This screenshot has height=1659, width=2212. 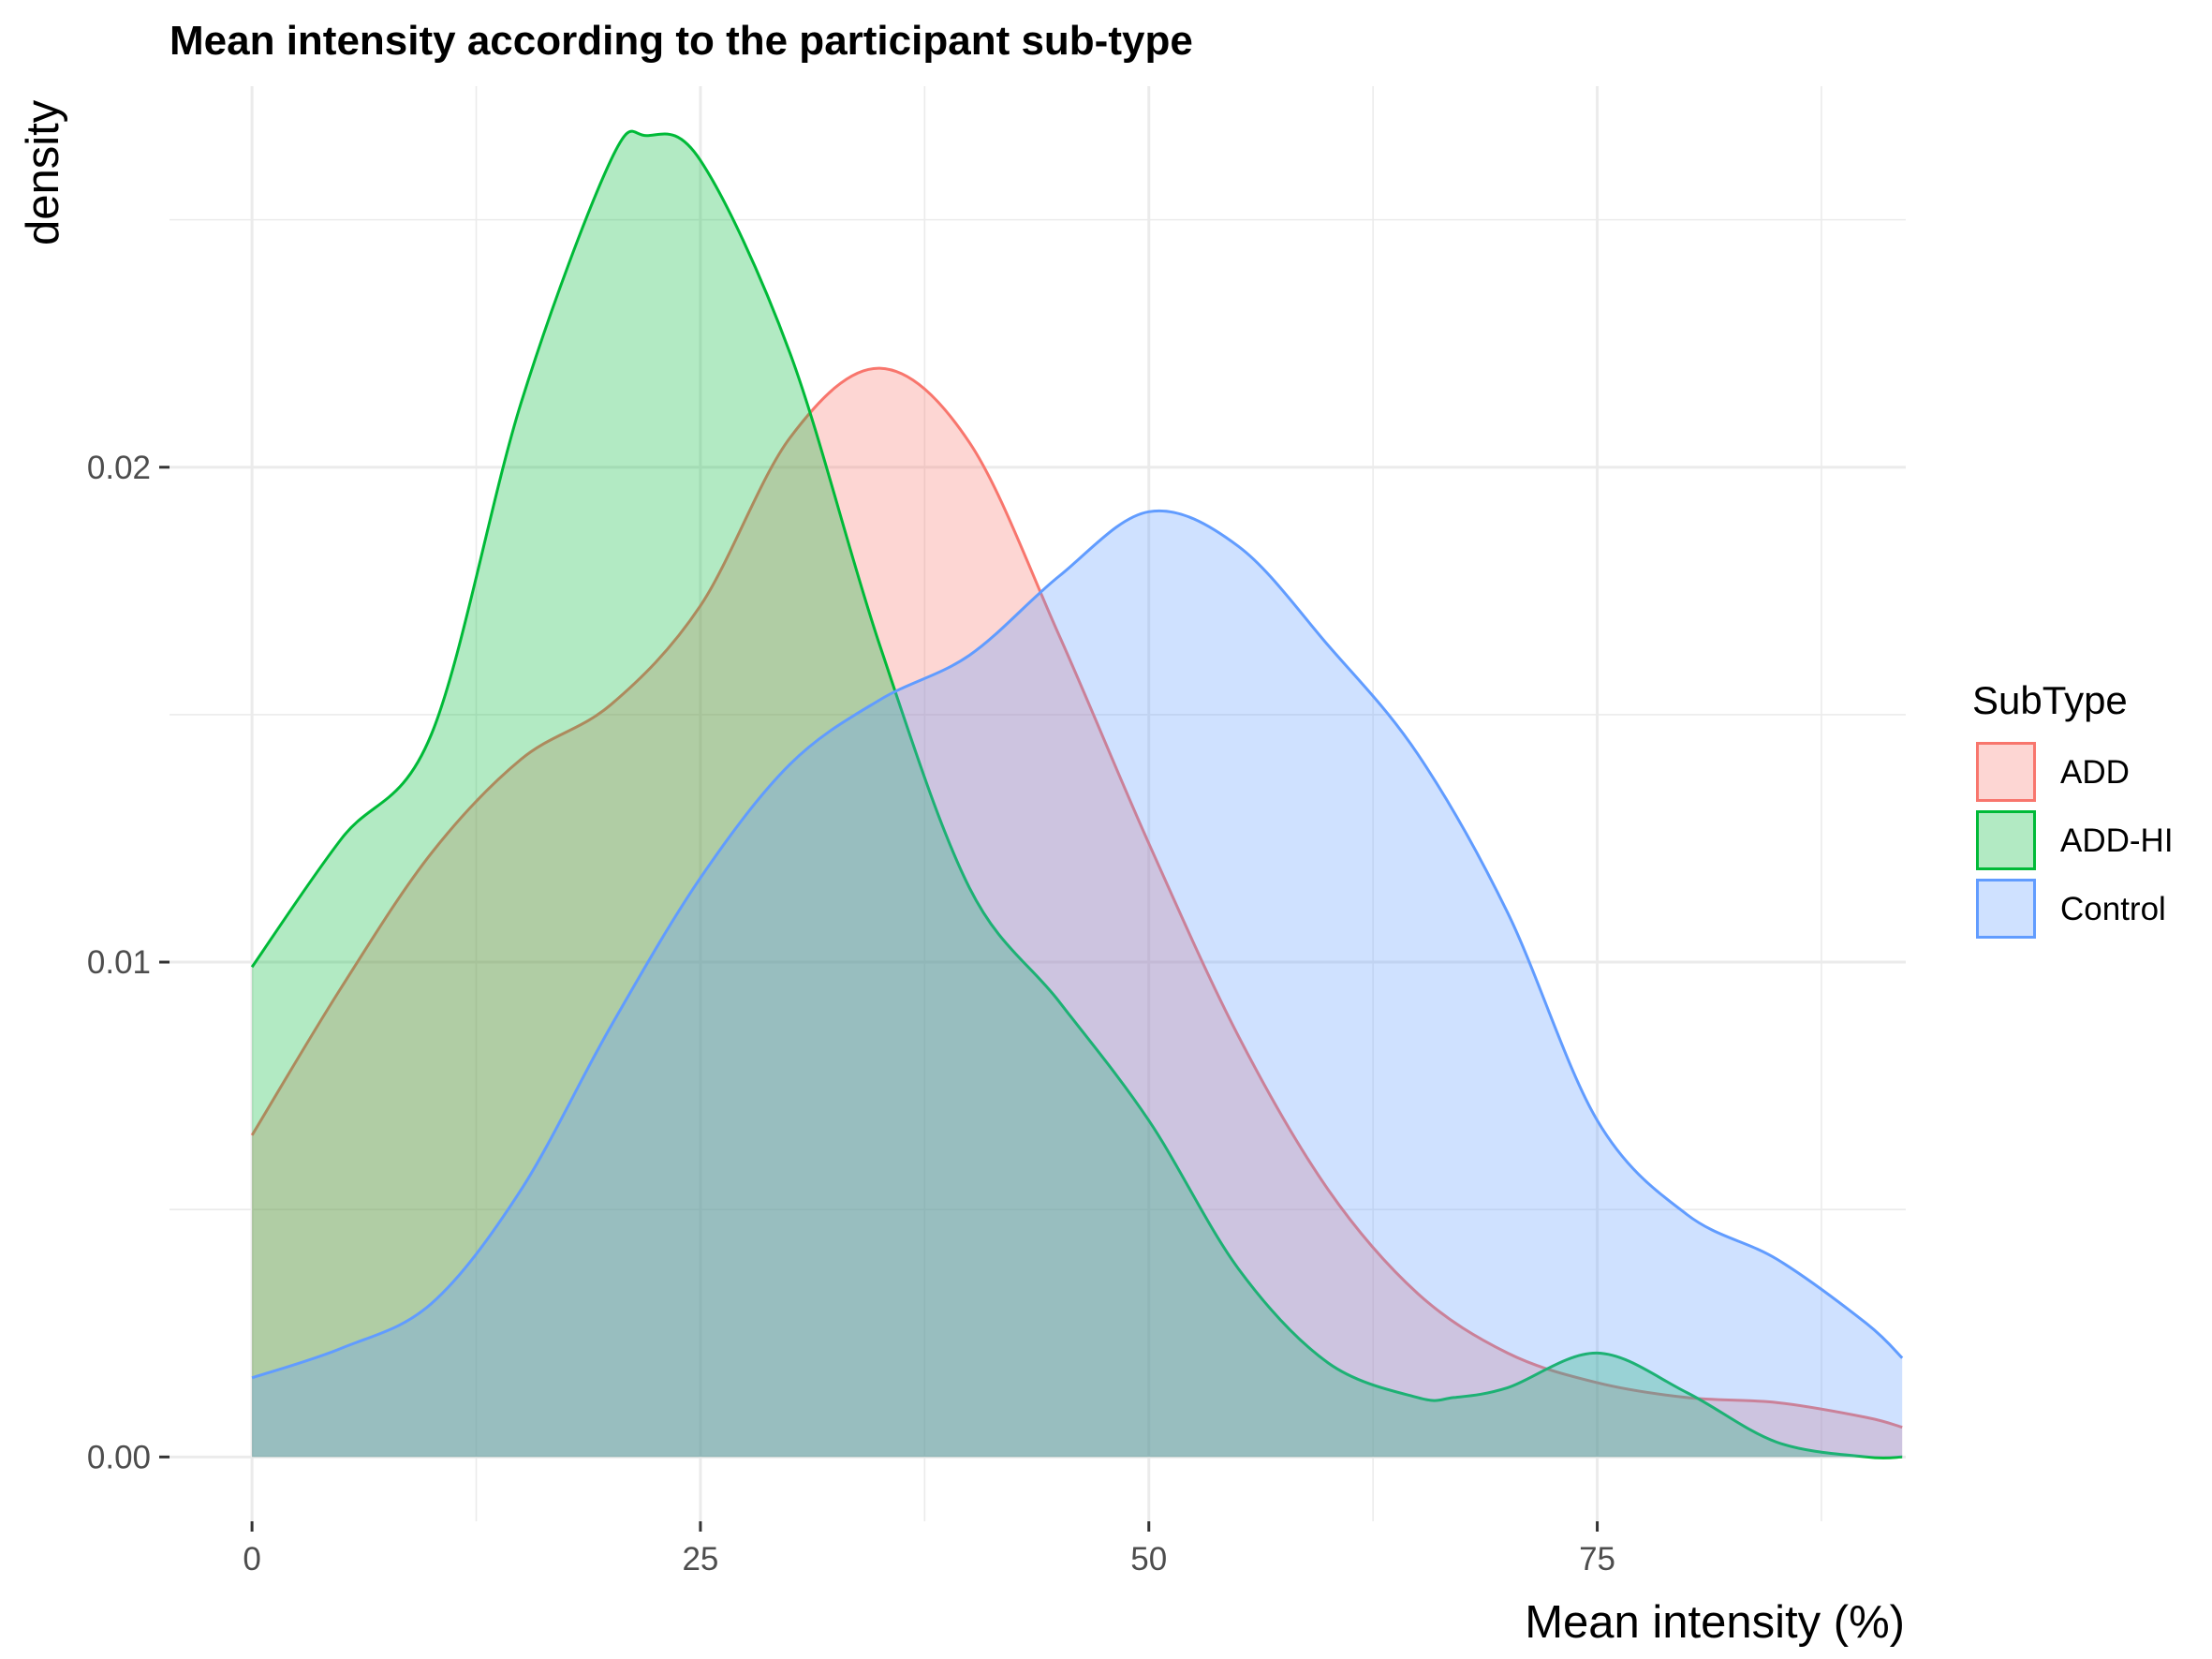 I want to click on y-tick-label: 0.02, so click(x=119, y=468).